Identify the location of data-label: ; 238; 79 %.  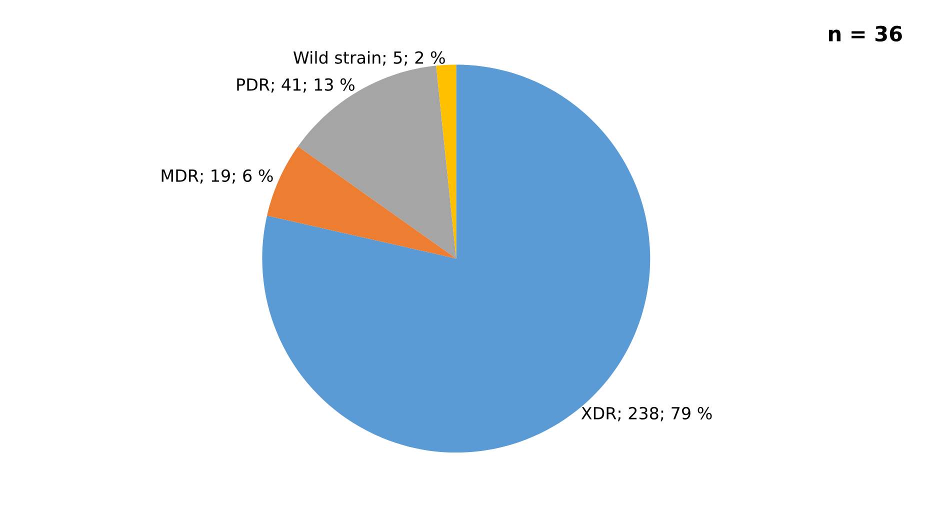
(665, 414).